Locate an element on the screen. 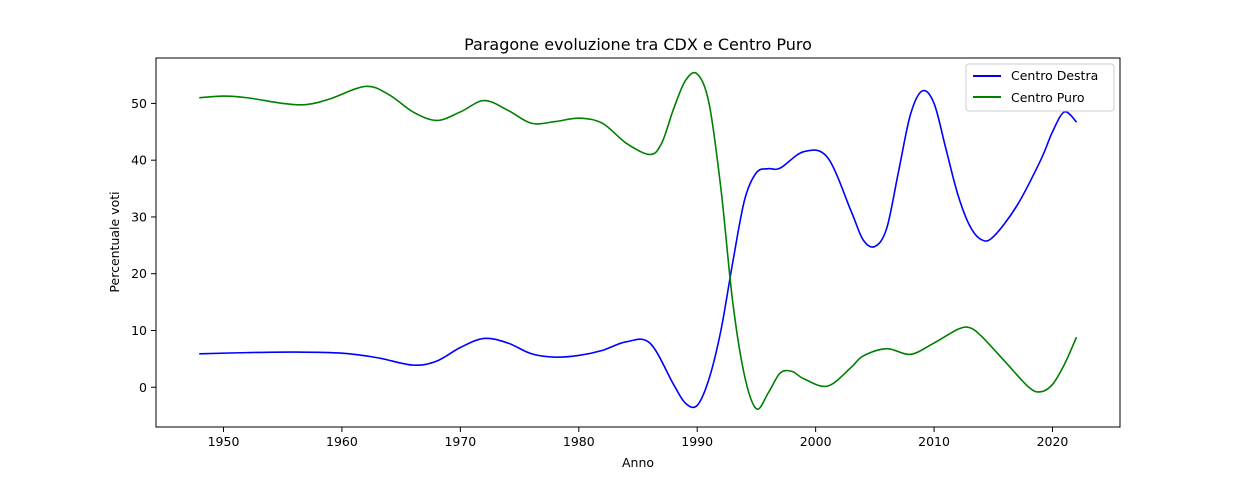 This screenshot has height=480, width=1245. y-tick-label: 0 is located at coordinates (143, 387).